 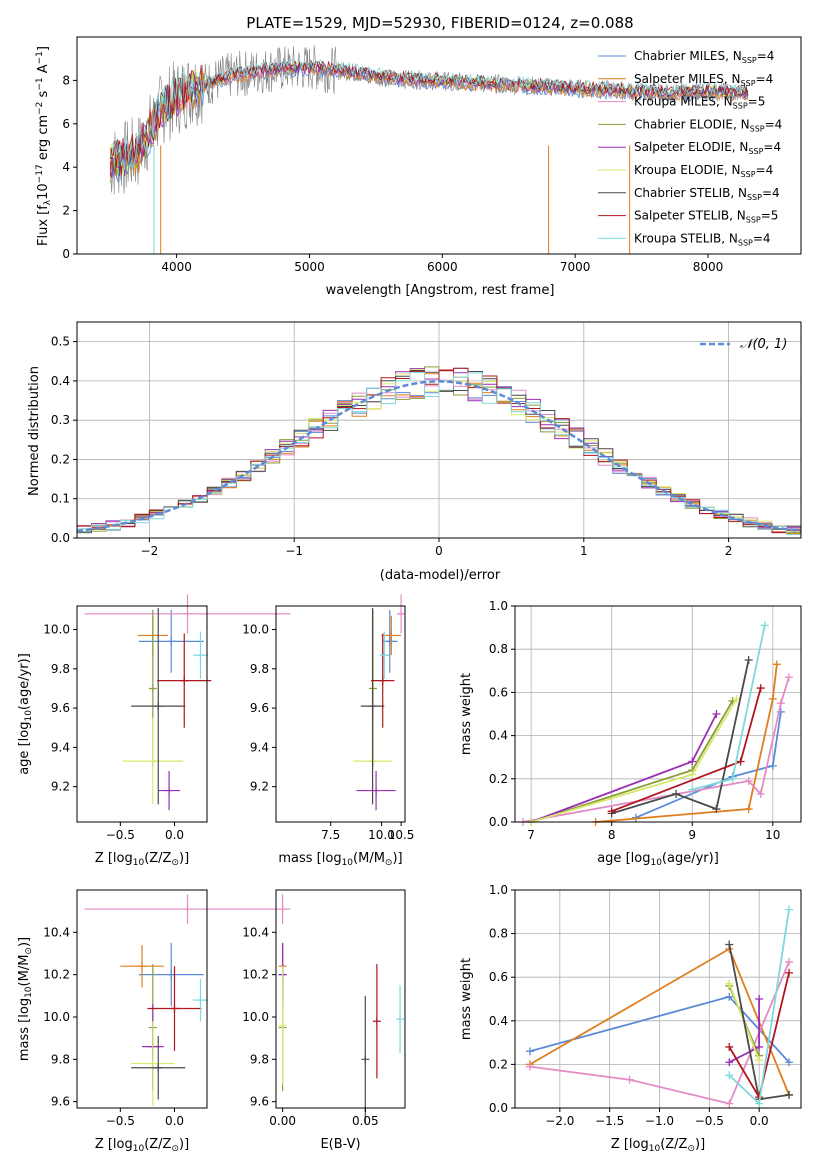 I want to click on legend-label-text: Salpeter STELIB, N, so click(x=690, y=216).